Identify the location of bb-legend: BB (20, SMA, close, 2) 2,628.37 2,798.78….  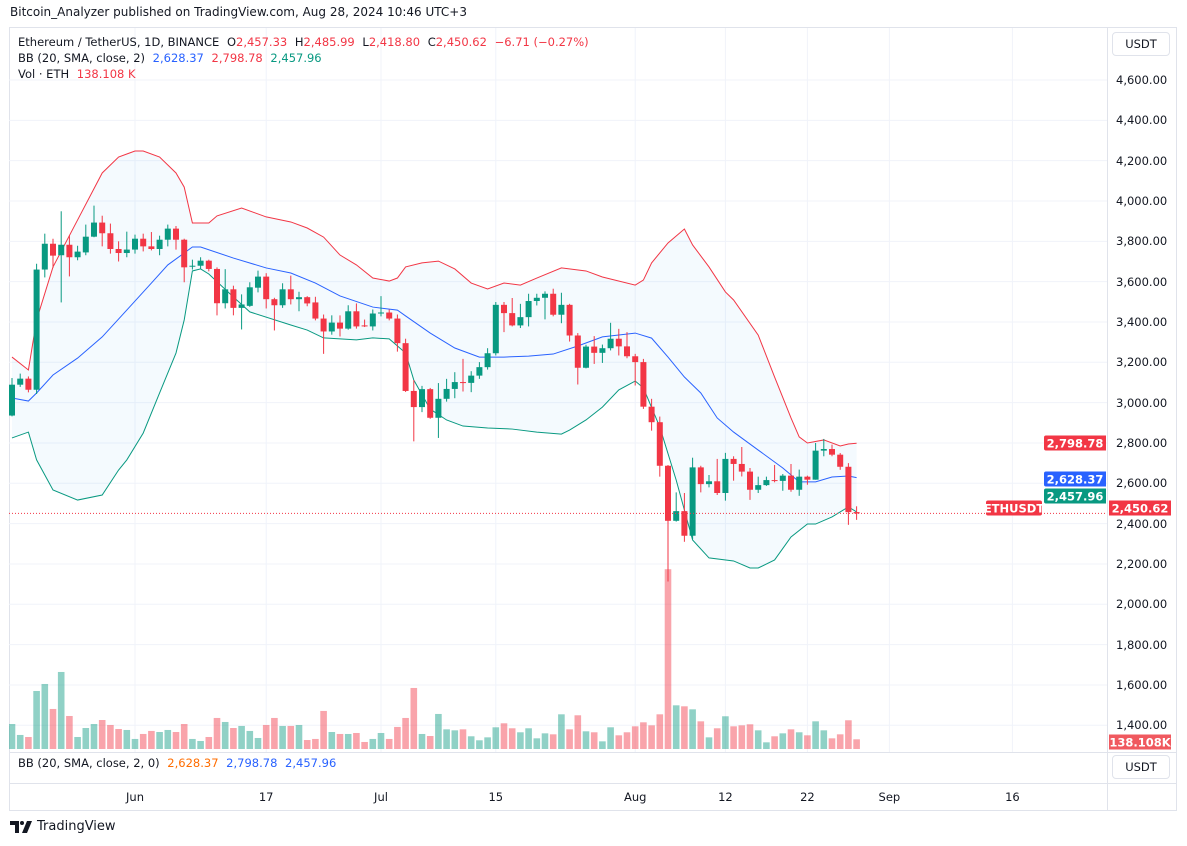
(172, 58).